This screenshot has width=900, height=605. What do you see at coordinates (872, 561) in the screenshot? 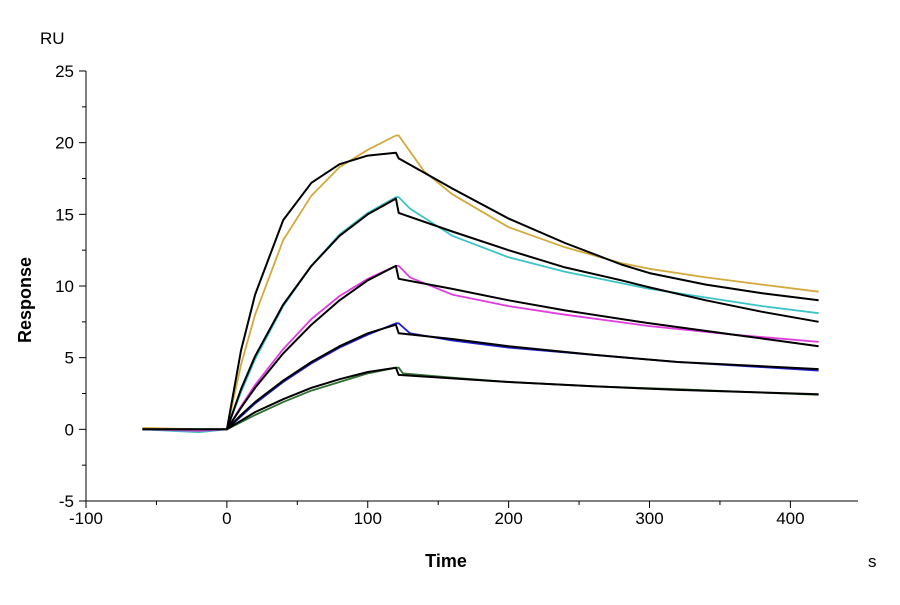
I see `x-unit-label: s` at bounding box center [872, 561].